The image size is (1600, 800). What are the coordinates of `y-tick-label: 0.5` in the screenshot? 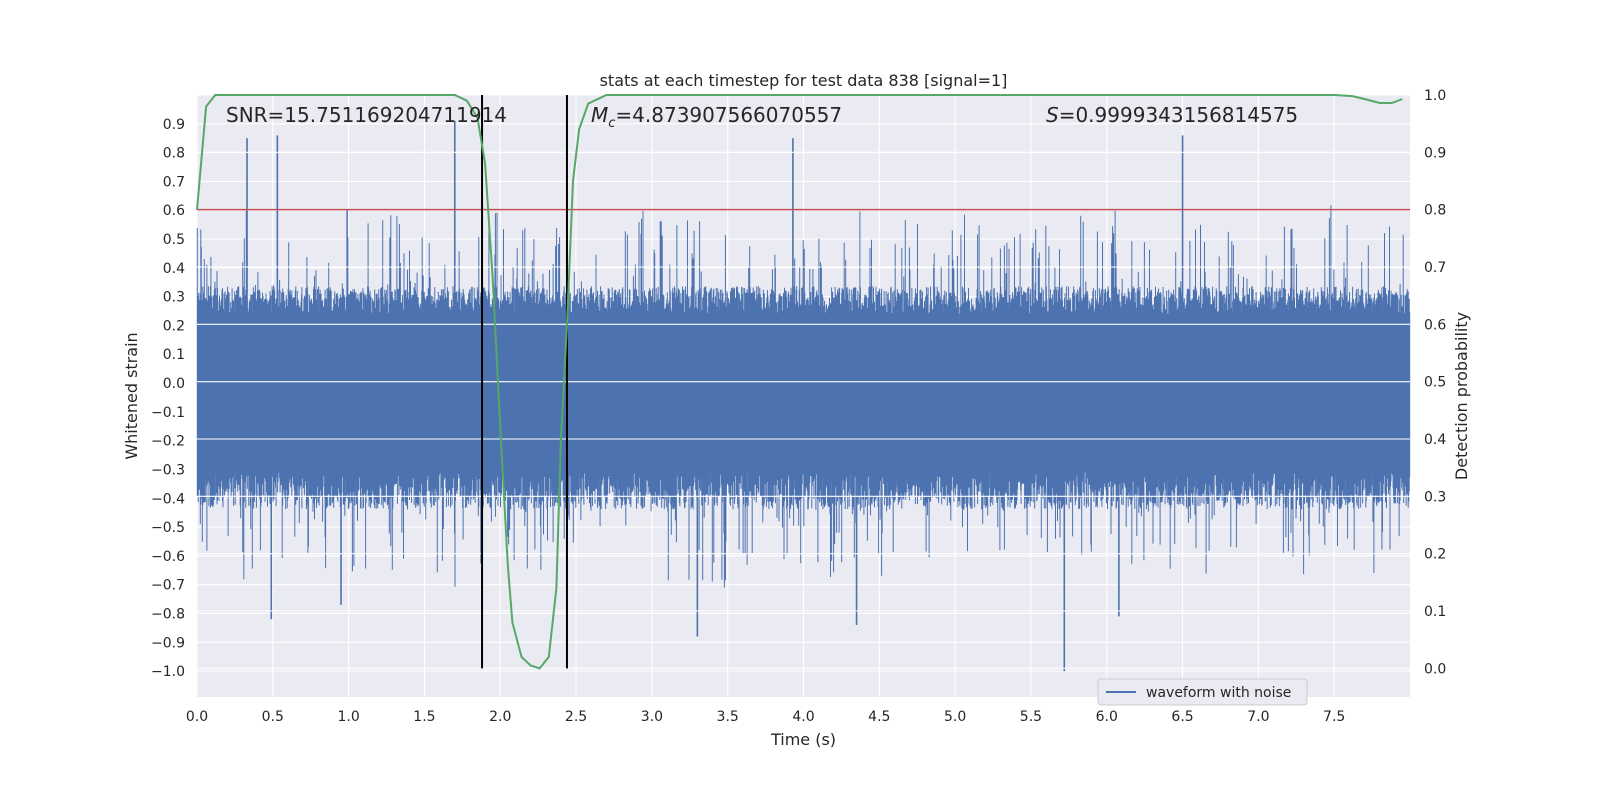 It's located at (174, 240).